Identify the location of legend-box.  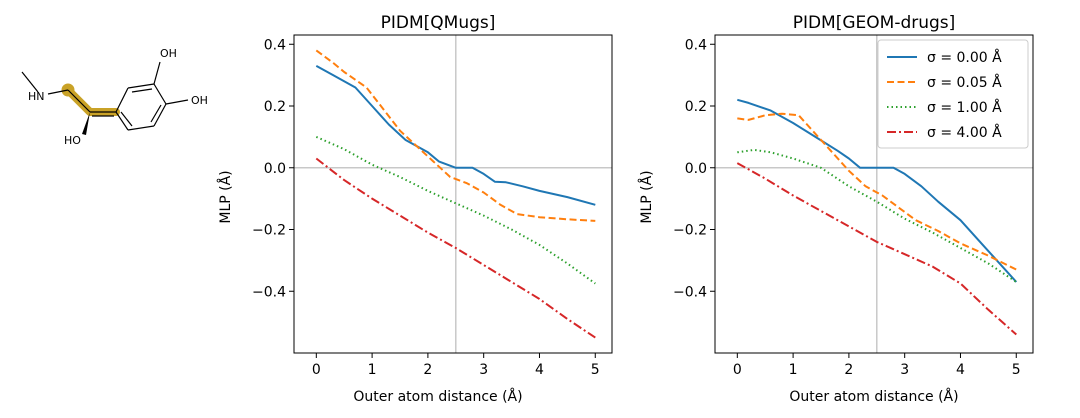
(953, 94).